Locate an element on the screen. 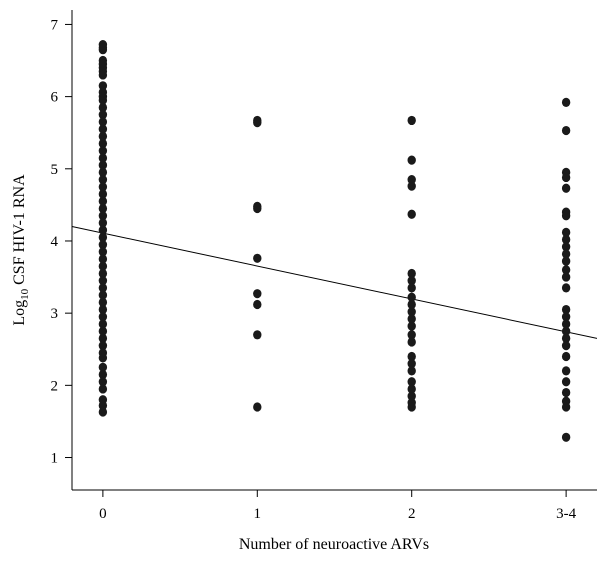 Image resolution: width=597 pixels, height=561 pixels. y-tick-label: 1 is located at coordinates (55, 459).